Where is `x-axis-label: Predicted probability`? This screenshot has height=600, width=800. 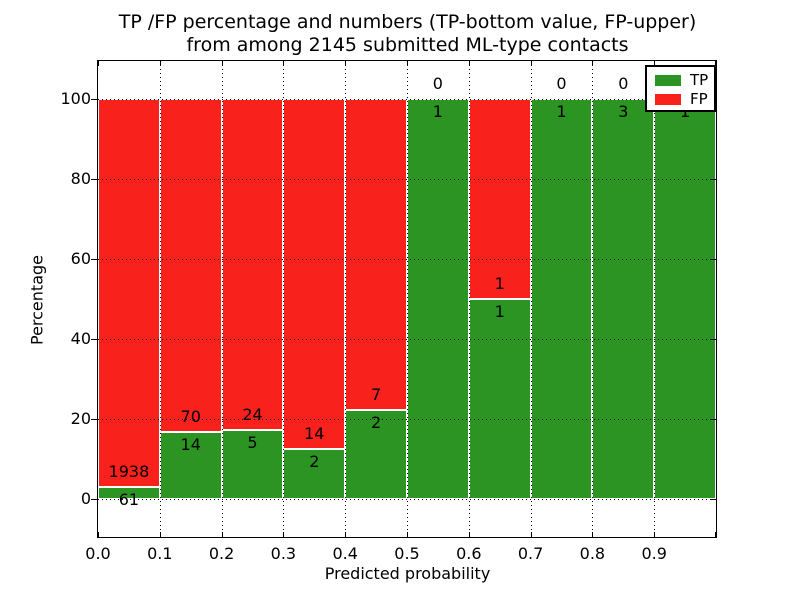
x-axis-label: Predicted probability is located at coordinates (407, 573).